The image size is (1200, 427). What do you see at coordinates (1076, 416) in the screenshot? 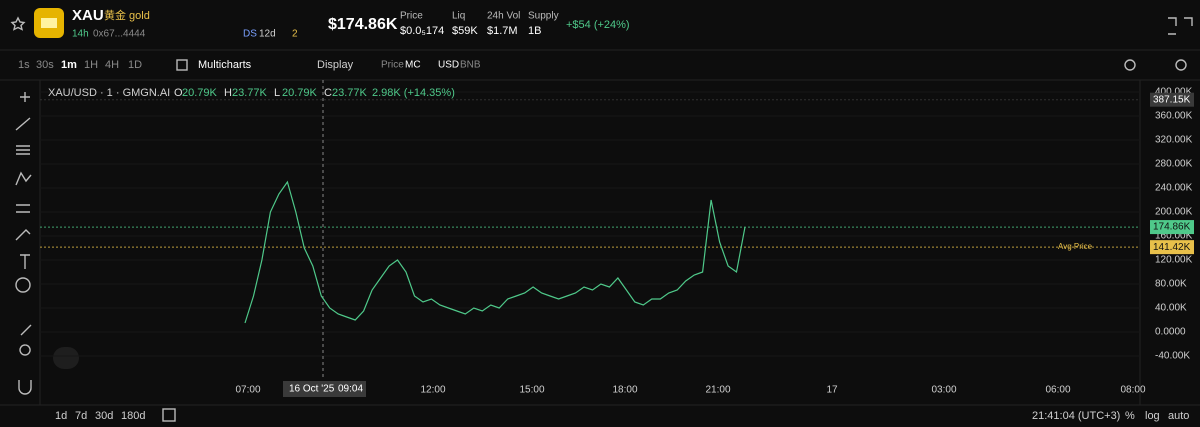
I see `clock: 21:41:04 (UTC+3)` at bounding box center [1076, 416].